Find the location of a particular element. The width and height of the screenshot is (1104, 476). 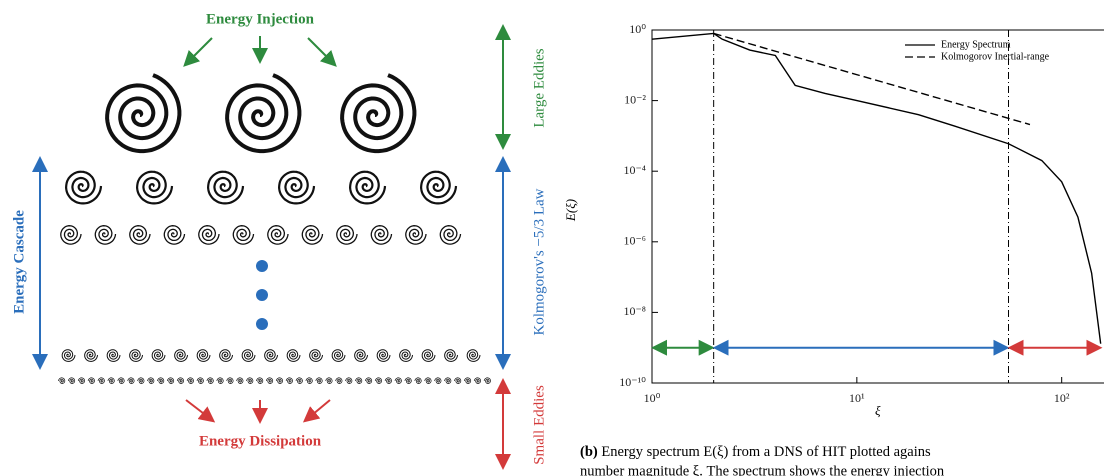

dissipation-label: Energy Dissipation is located at coordinates (260, 441).